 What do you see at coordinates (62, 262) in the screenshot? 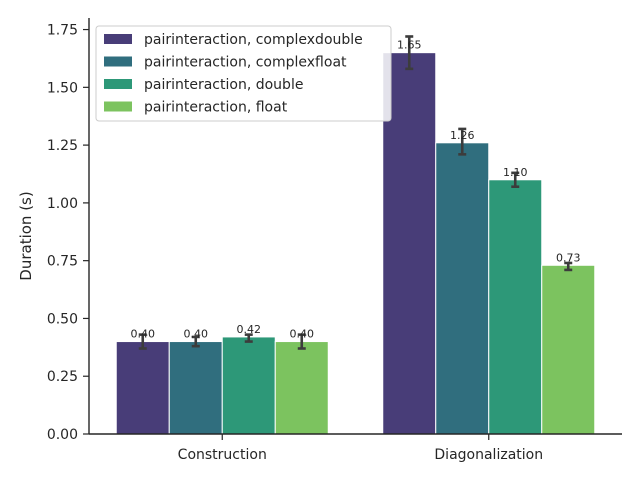
I see `y-tick-label: 0.75` at bounding box center [62, 262].